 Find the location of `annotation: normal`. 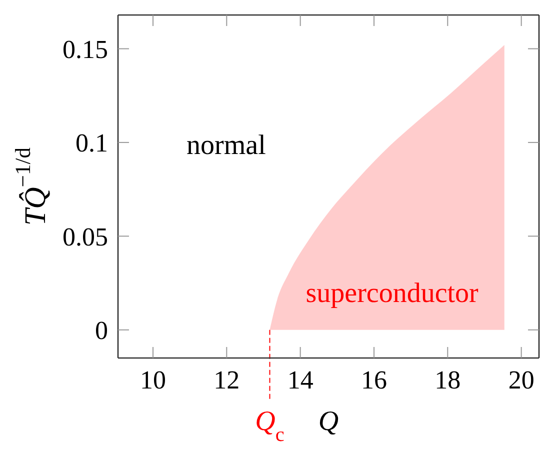

annotation: normal is located at coordinates (226, 144).